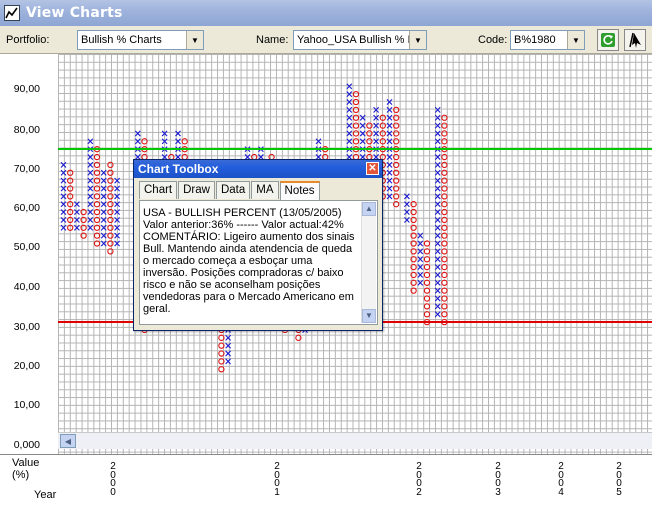 This screenshot has height=506, width=652. I want to click on toolbox-titlebar: Chart Toolbox ✕, so click(258, 169).